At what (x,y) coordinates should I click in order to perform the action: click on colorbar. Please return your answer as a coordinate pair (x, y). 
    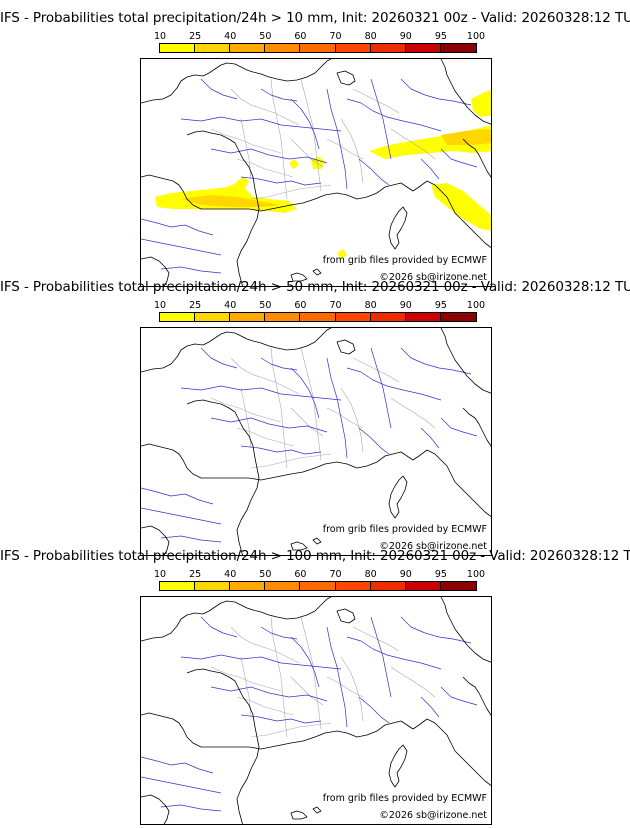
    Looking at the image, I should click on (318, 586).